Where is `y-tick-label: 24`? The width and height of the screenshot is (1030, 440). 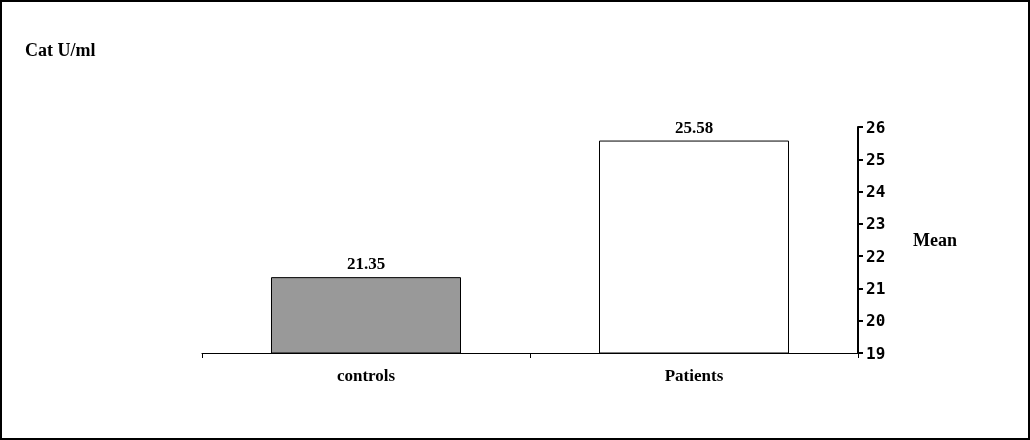 y-tick-label: 24 is located at coordinates (876, 192).